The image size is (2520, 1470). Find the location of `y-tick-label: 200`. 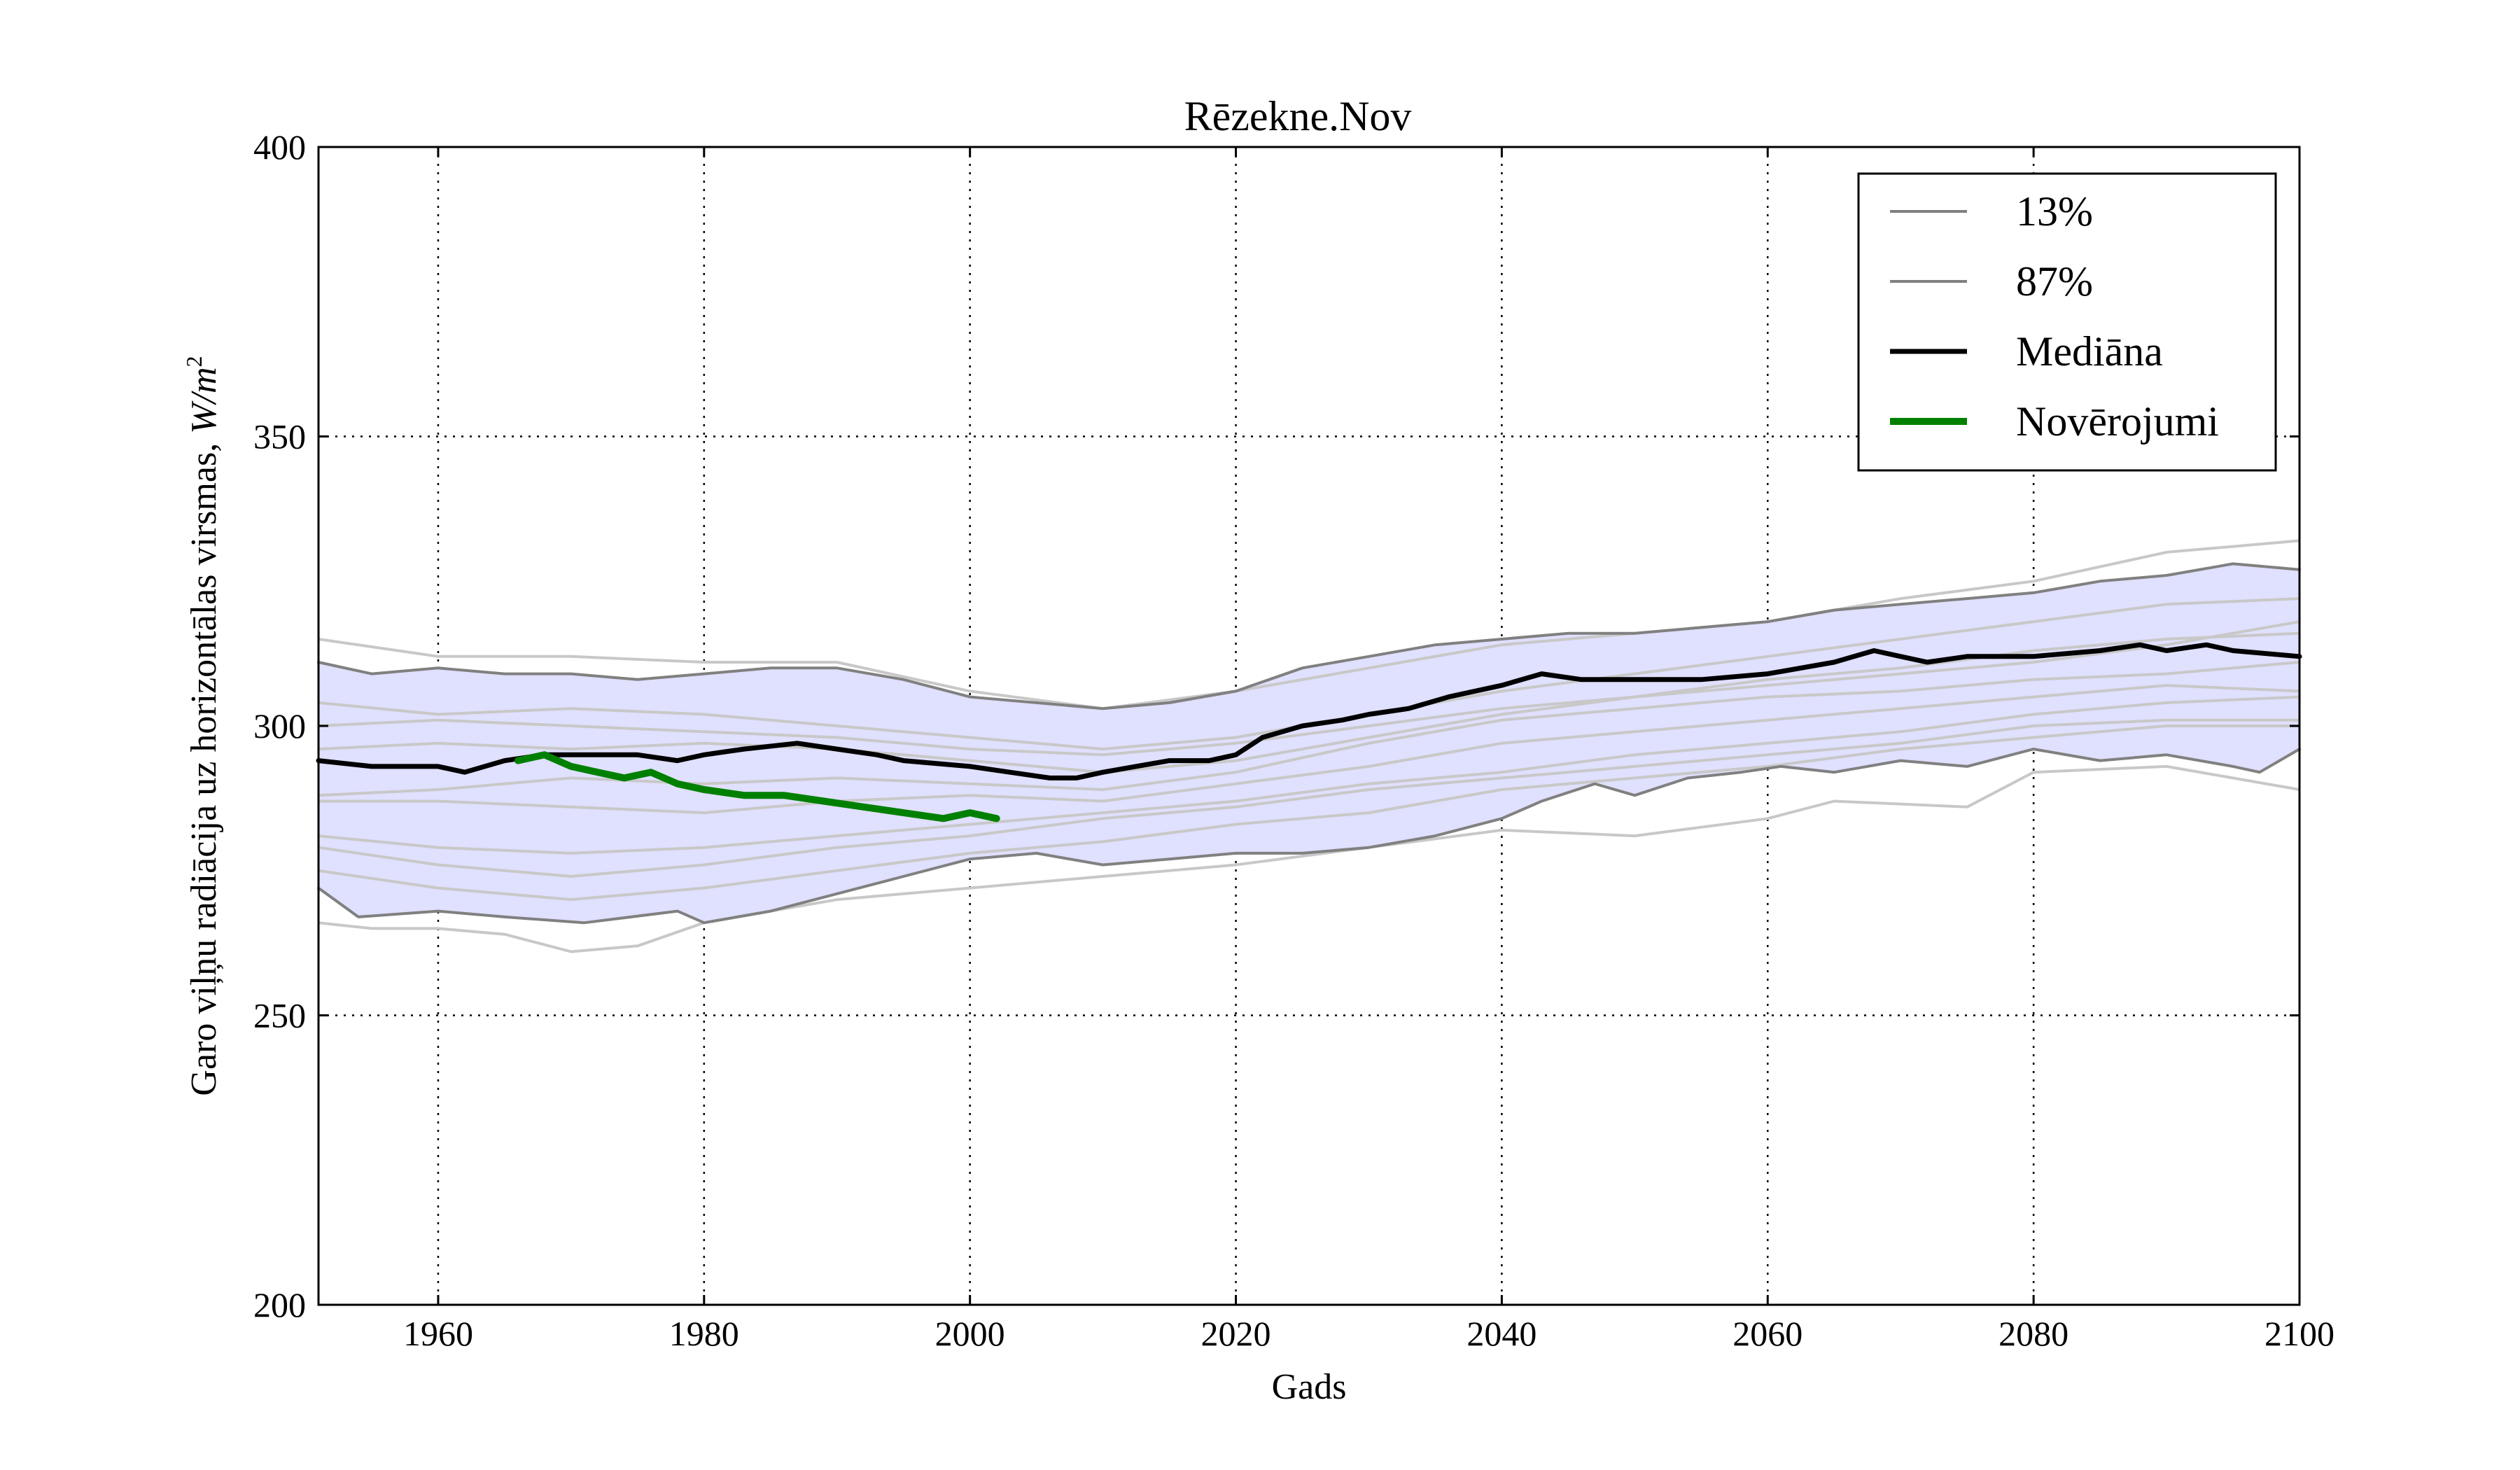

y-tick-label: 200 is located at coordinates (279, 1304).